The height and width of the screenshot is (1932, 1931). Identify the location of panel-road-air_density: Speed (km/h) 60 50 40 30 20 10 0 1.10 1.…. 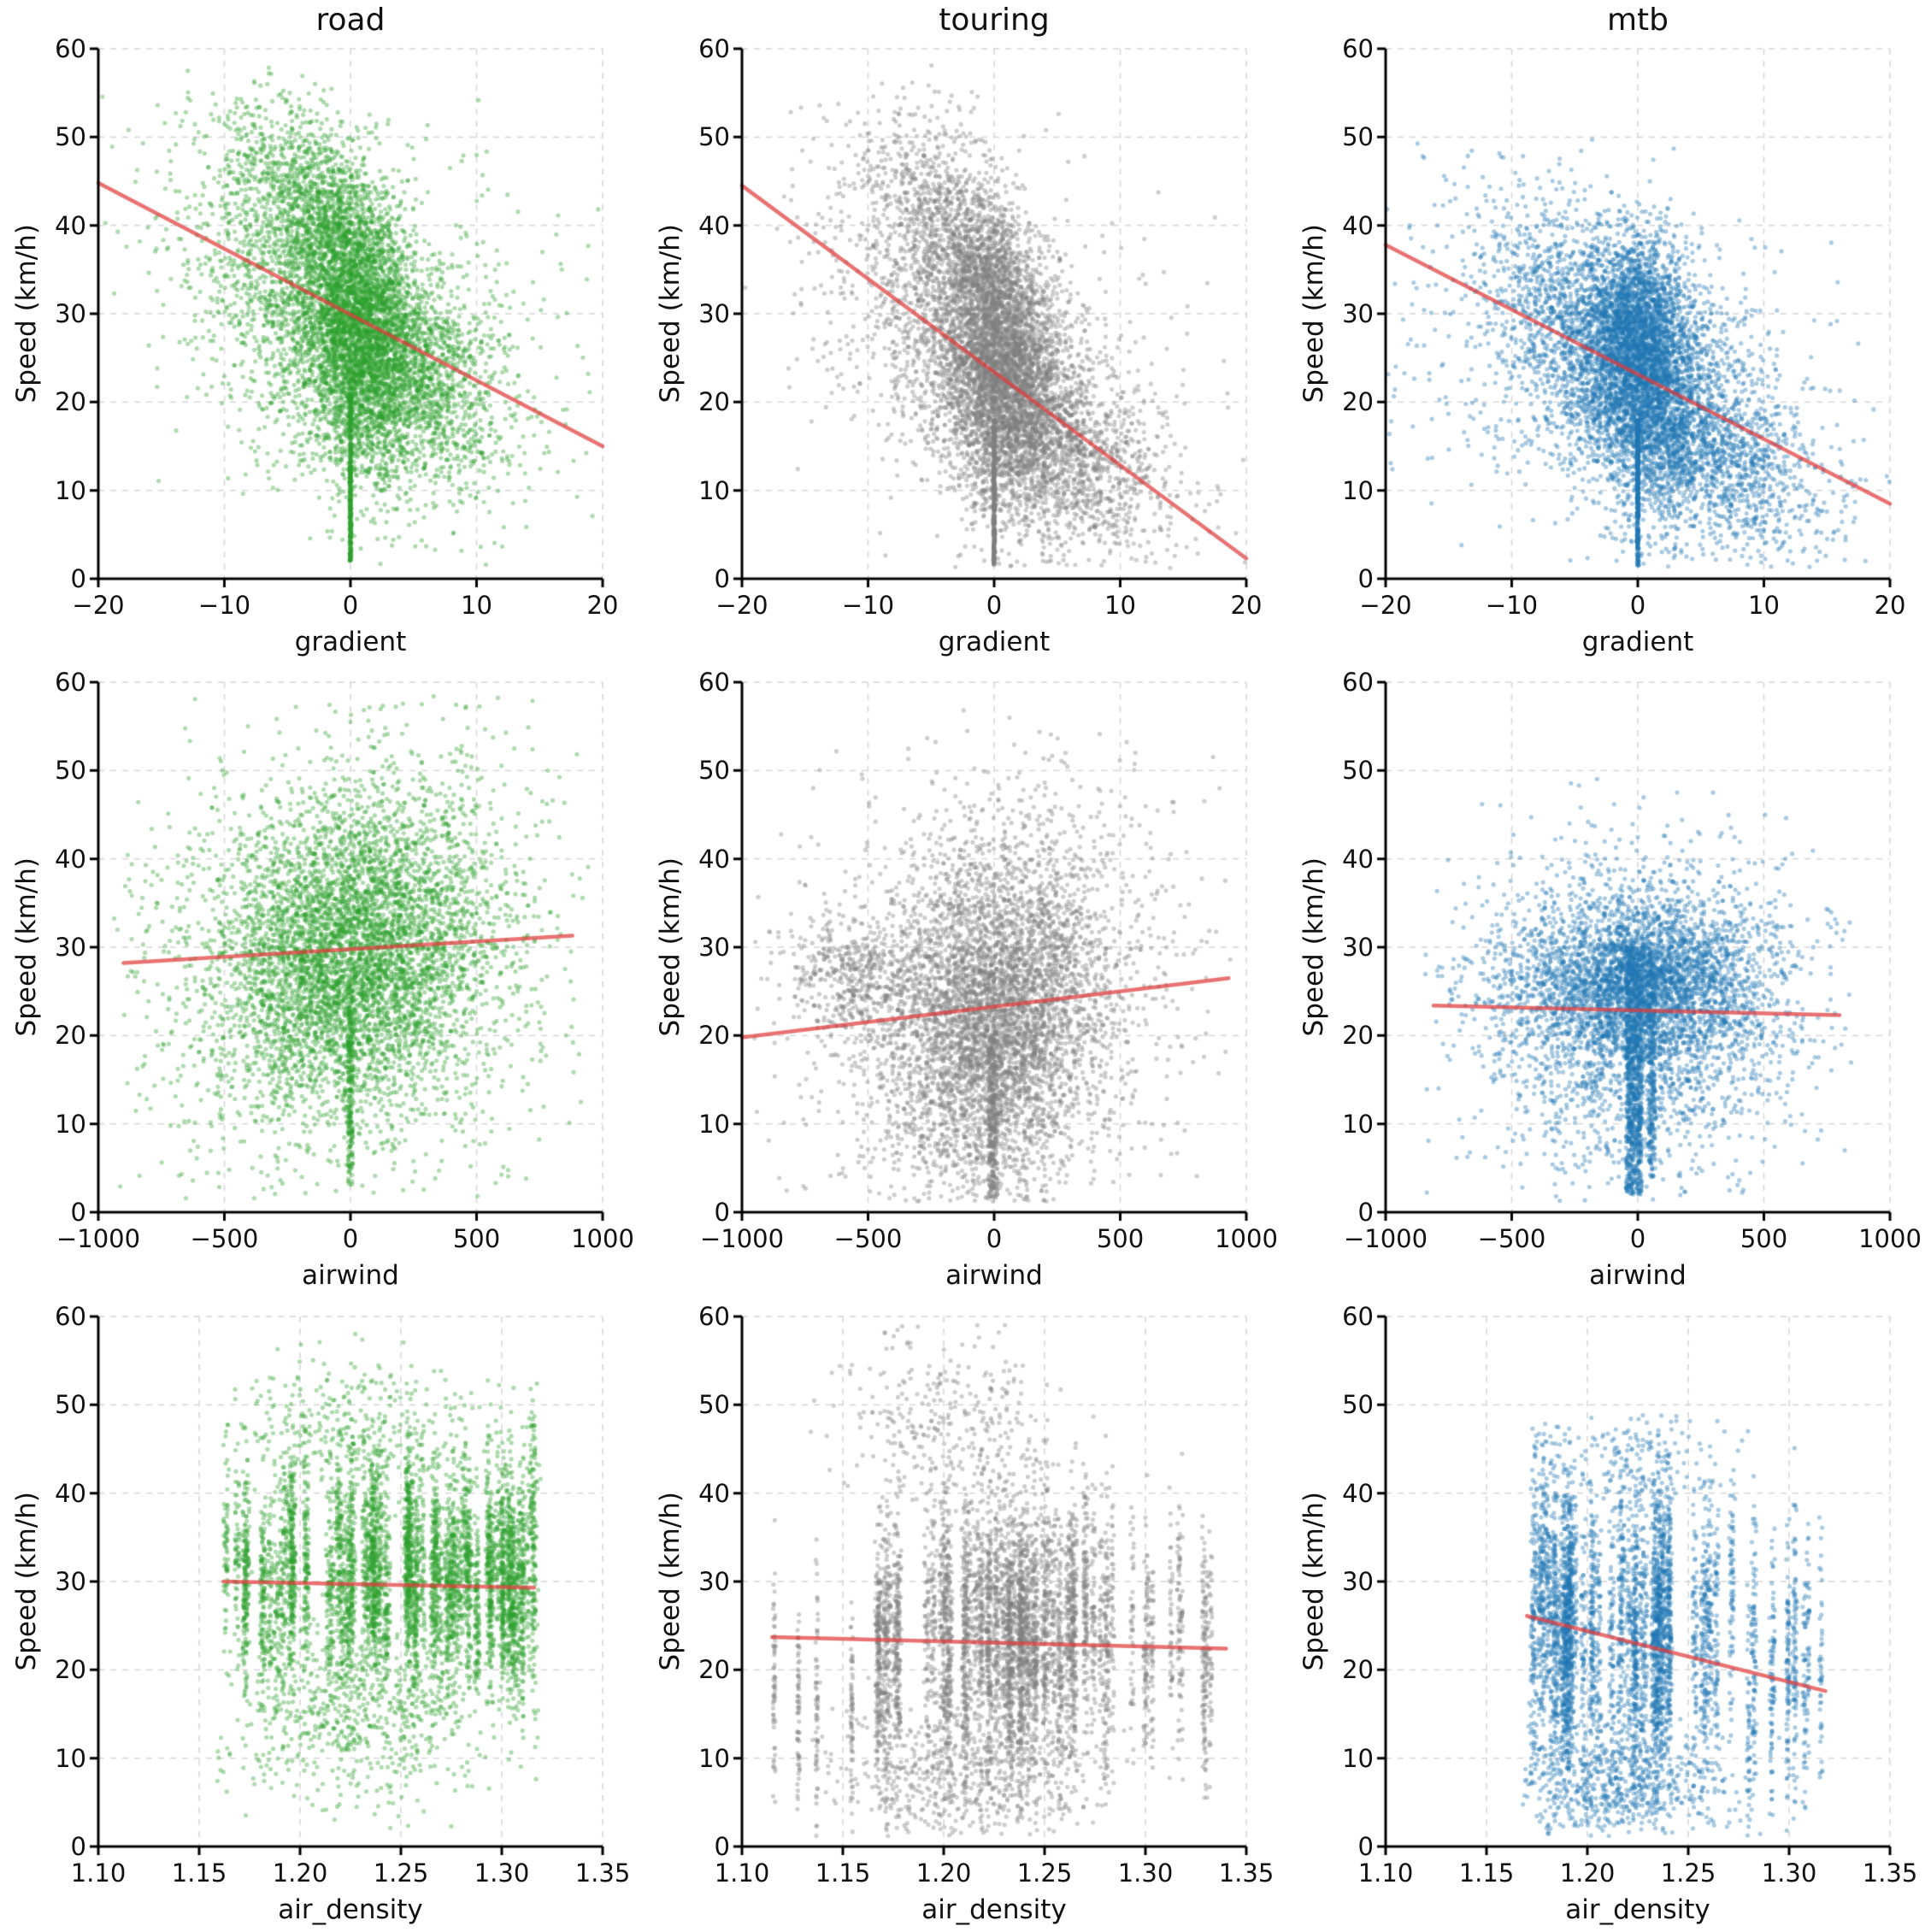
(322, 1609).